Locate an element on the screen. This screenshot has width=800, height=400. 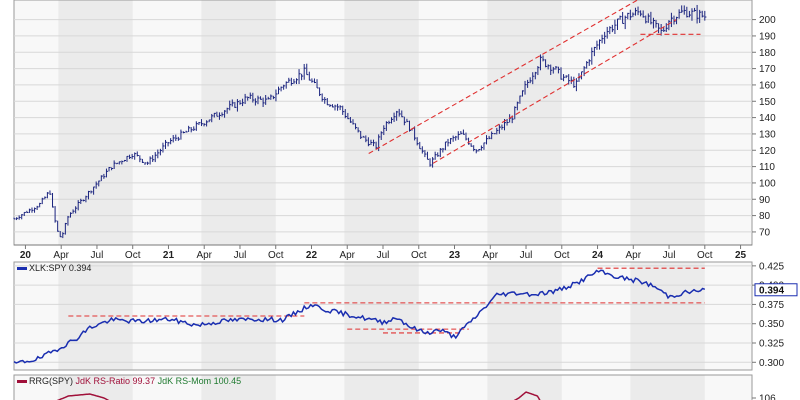
x-axis-tick-label: 20 is located at coordinates (26, 255).